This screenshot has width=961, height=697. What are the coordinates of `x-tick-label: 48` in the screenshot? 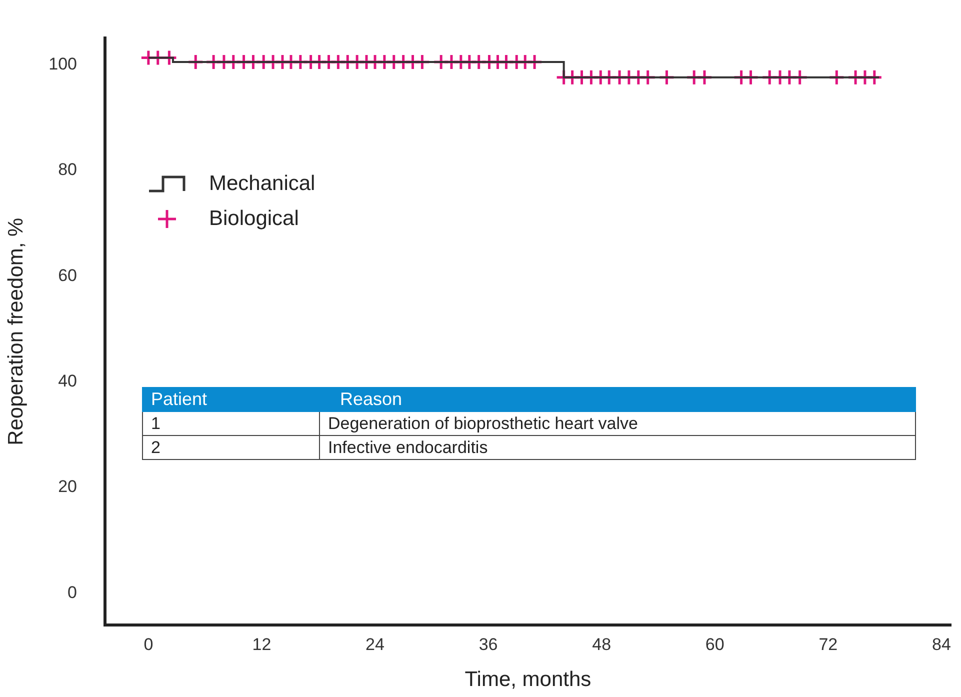 It's located at (602, 644).